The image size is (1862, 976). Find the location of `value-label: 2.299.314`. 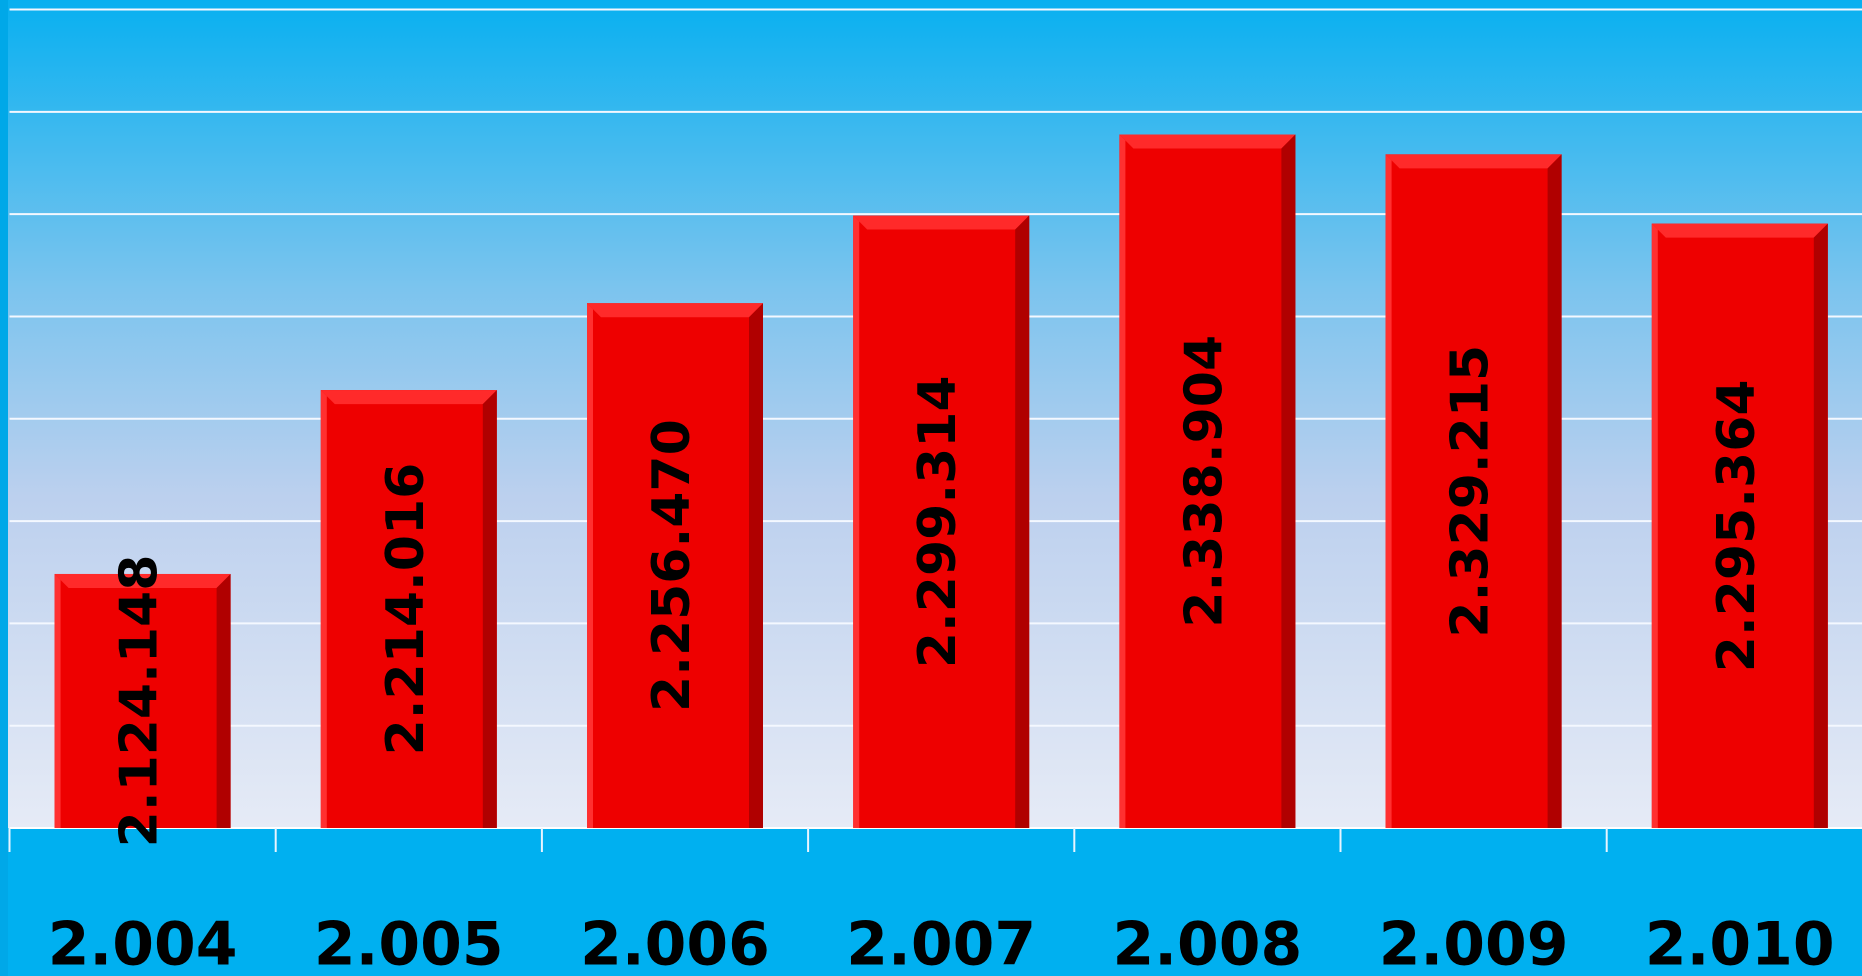

value-label: 2.299.314 is located at coordinates (938, 521).